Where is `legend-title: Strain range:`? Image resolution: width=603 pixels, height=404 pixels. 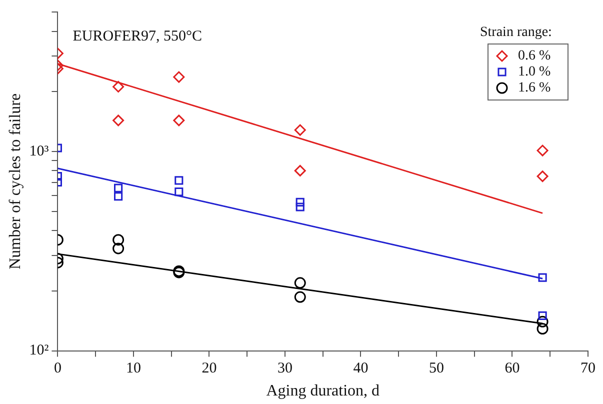 legend-title: Strain range: is located at coordinates (516, 32).